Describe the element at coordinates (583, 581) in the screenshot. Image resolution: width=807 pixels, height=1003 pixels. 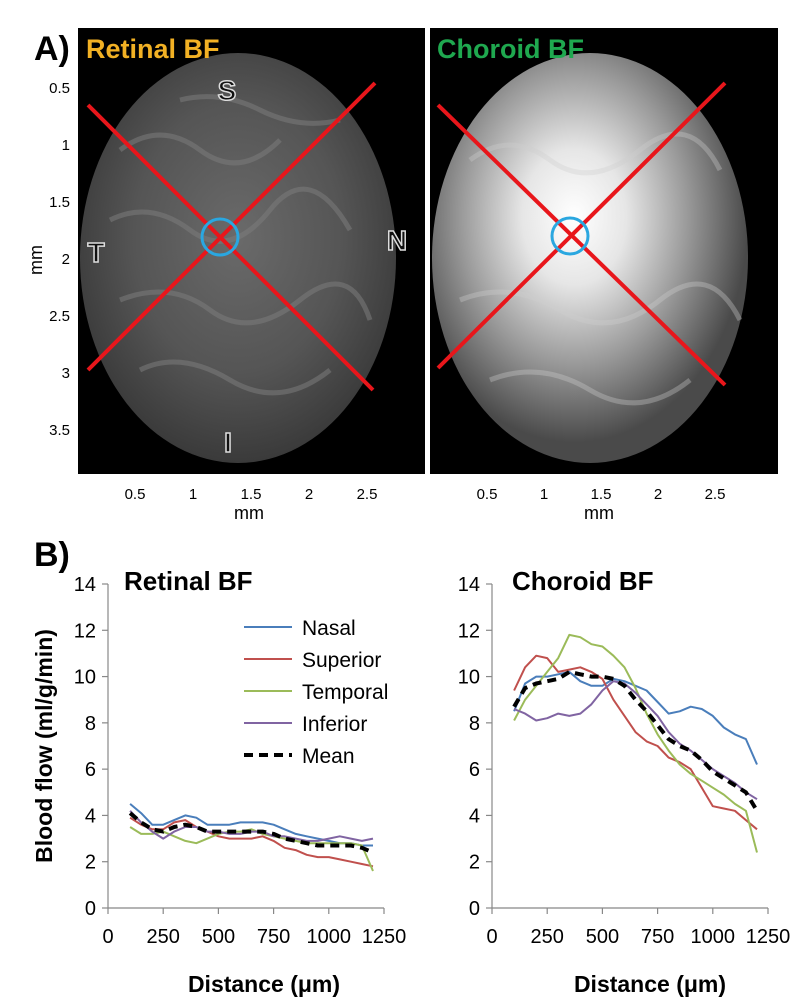
I see `chart-choroid-title: Choroid BF` at that location.